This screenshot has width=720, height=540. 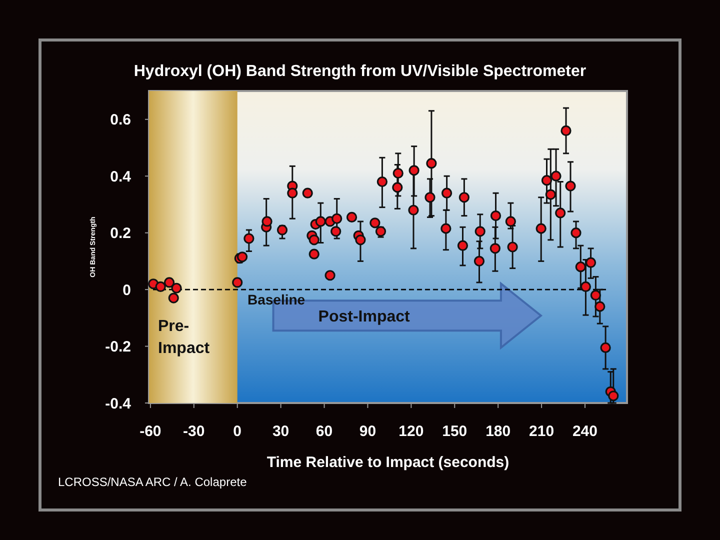 I want to click on y-tick-label: 0, so click(x=126, y=290).